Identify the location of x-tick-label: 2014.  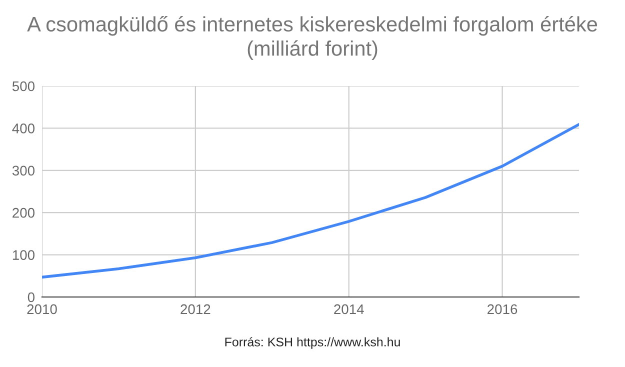
(349, 309).